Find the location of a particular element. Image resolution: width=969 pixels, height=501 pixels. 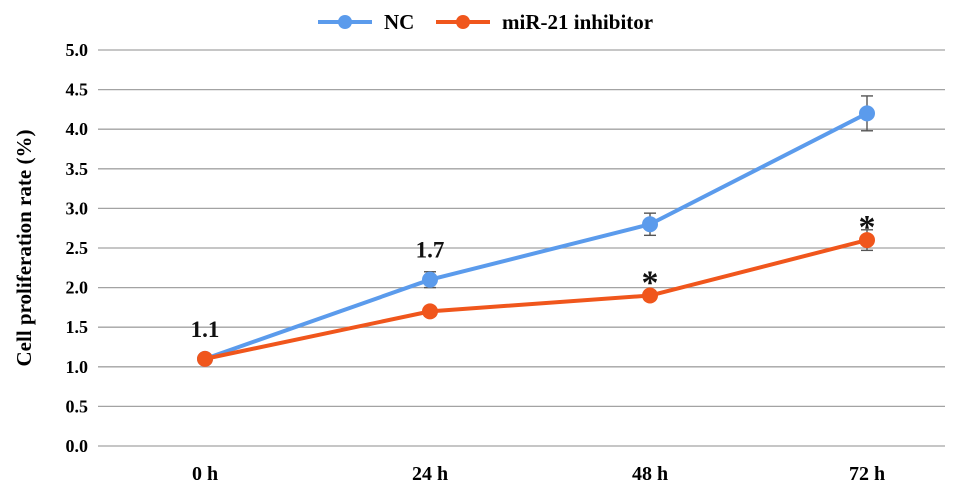

y-tick-label: 0.0 is located at coordinates (77, 446).